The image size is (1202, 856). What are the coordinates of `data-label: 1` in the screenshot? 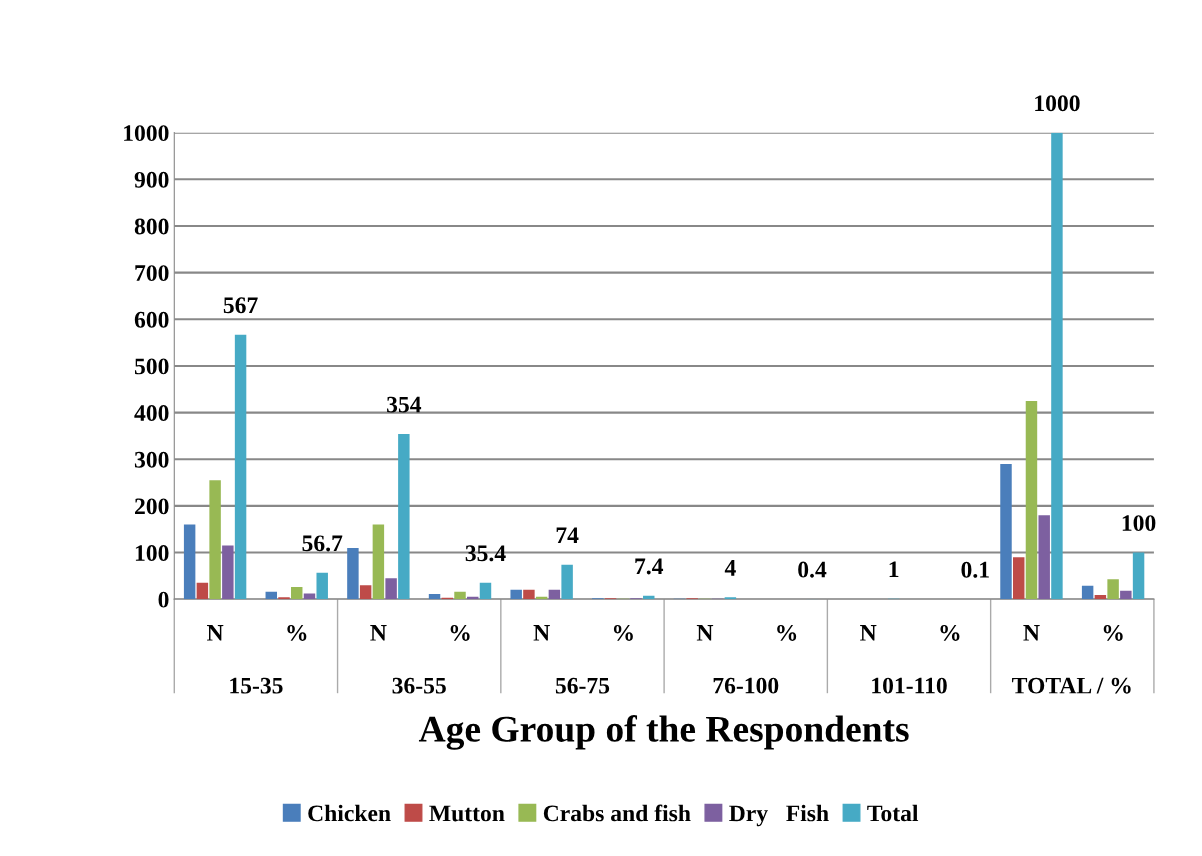 It's located at (894, 569).